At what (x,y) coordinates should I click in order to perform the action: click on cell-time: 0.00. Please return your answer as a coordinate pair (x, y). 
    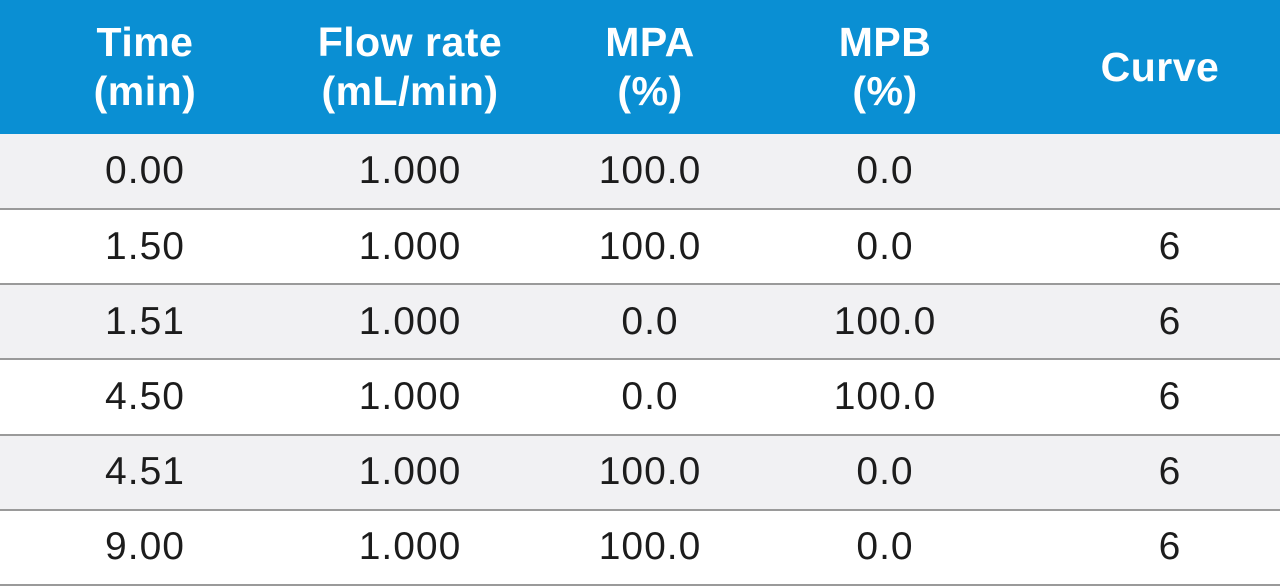
    Looking at the image, I should click on (145, 172).